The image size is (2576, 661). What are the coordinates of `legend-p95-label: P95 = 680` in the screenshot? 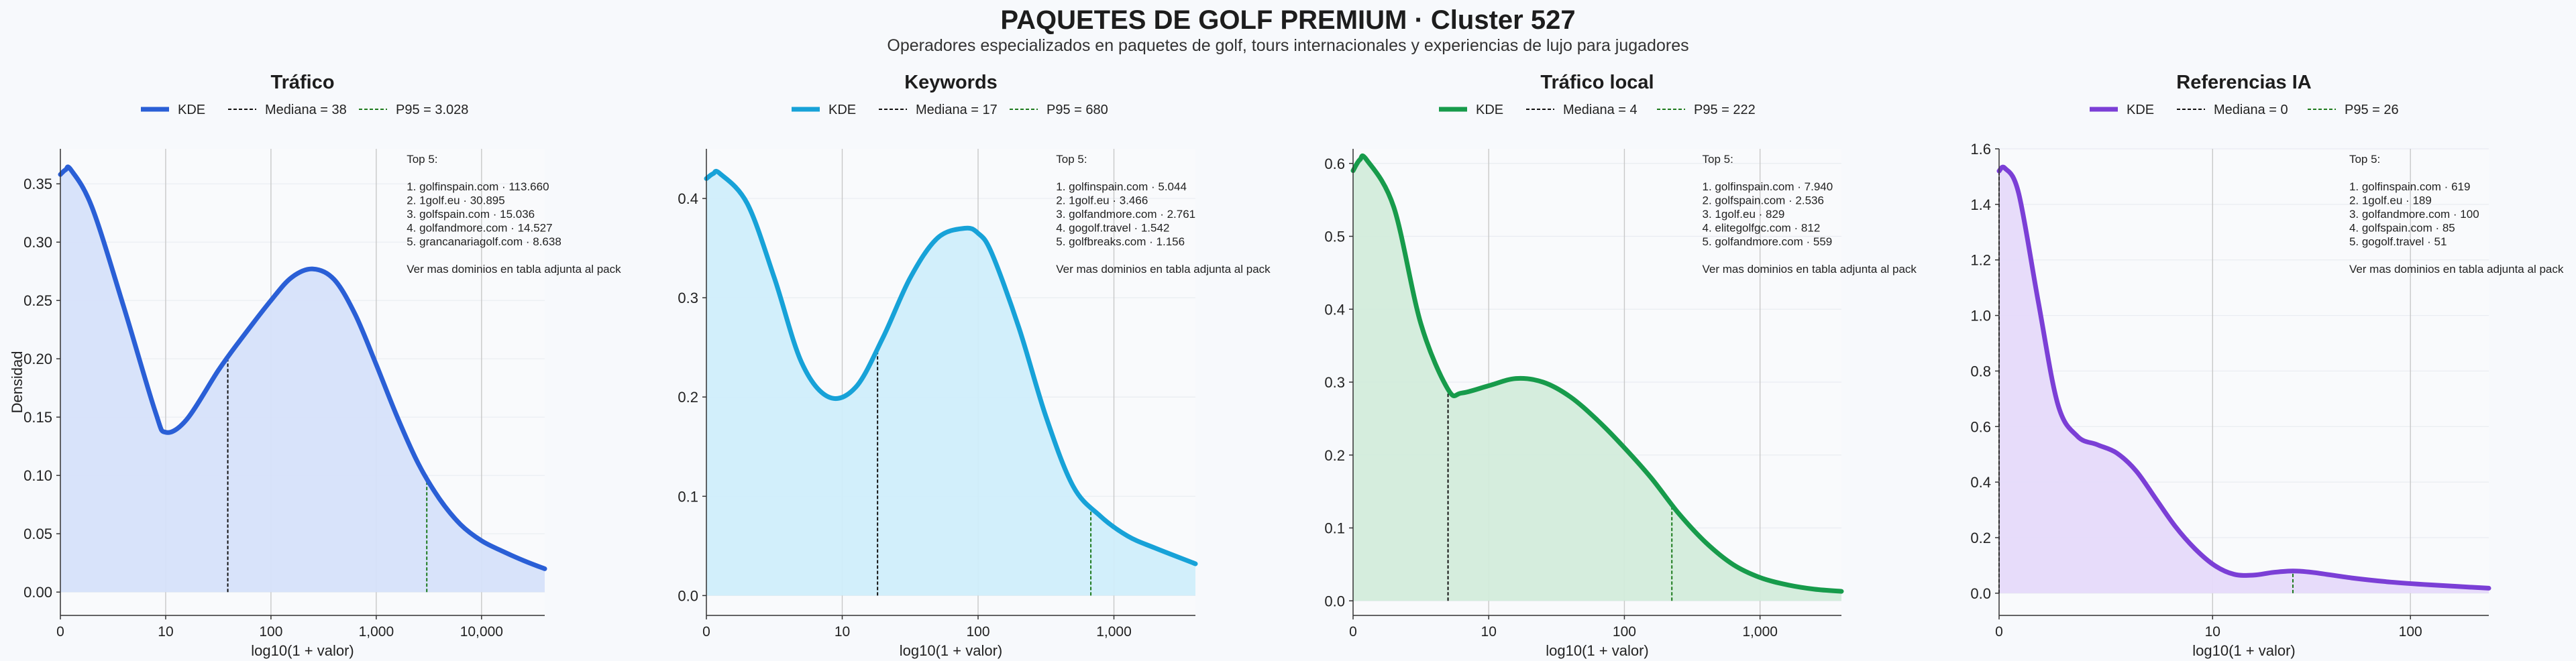 It's located at (1077, 110).